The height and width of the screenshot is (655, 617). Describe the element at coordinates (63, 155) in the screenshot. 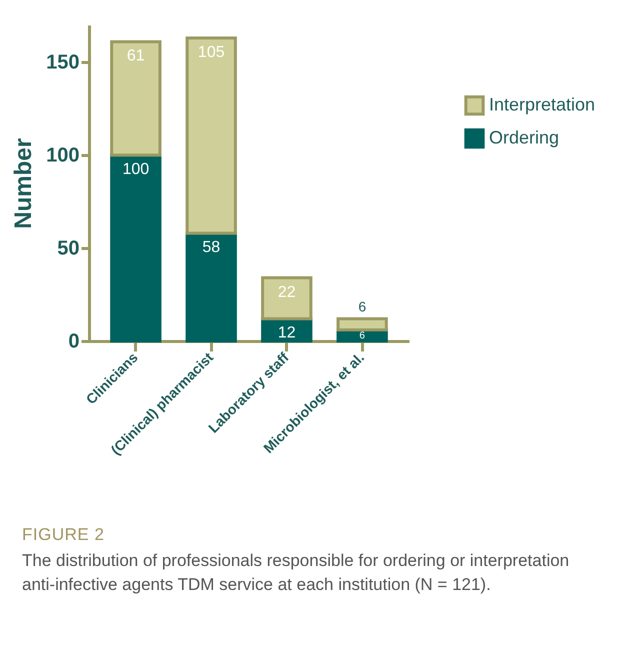

I see `y-tick-label: 100` at that location.